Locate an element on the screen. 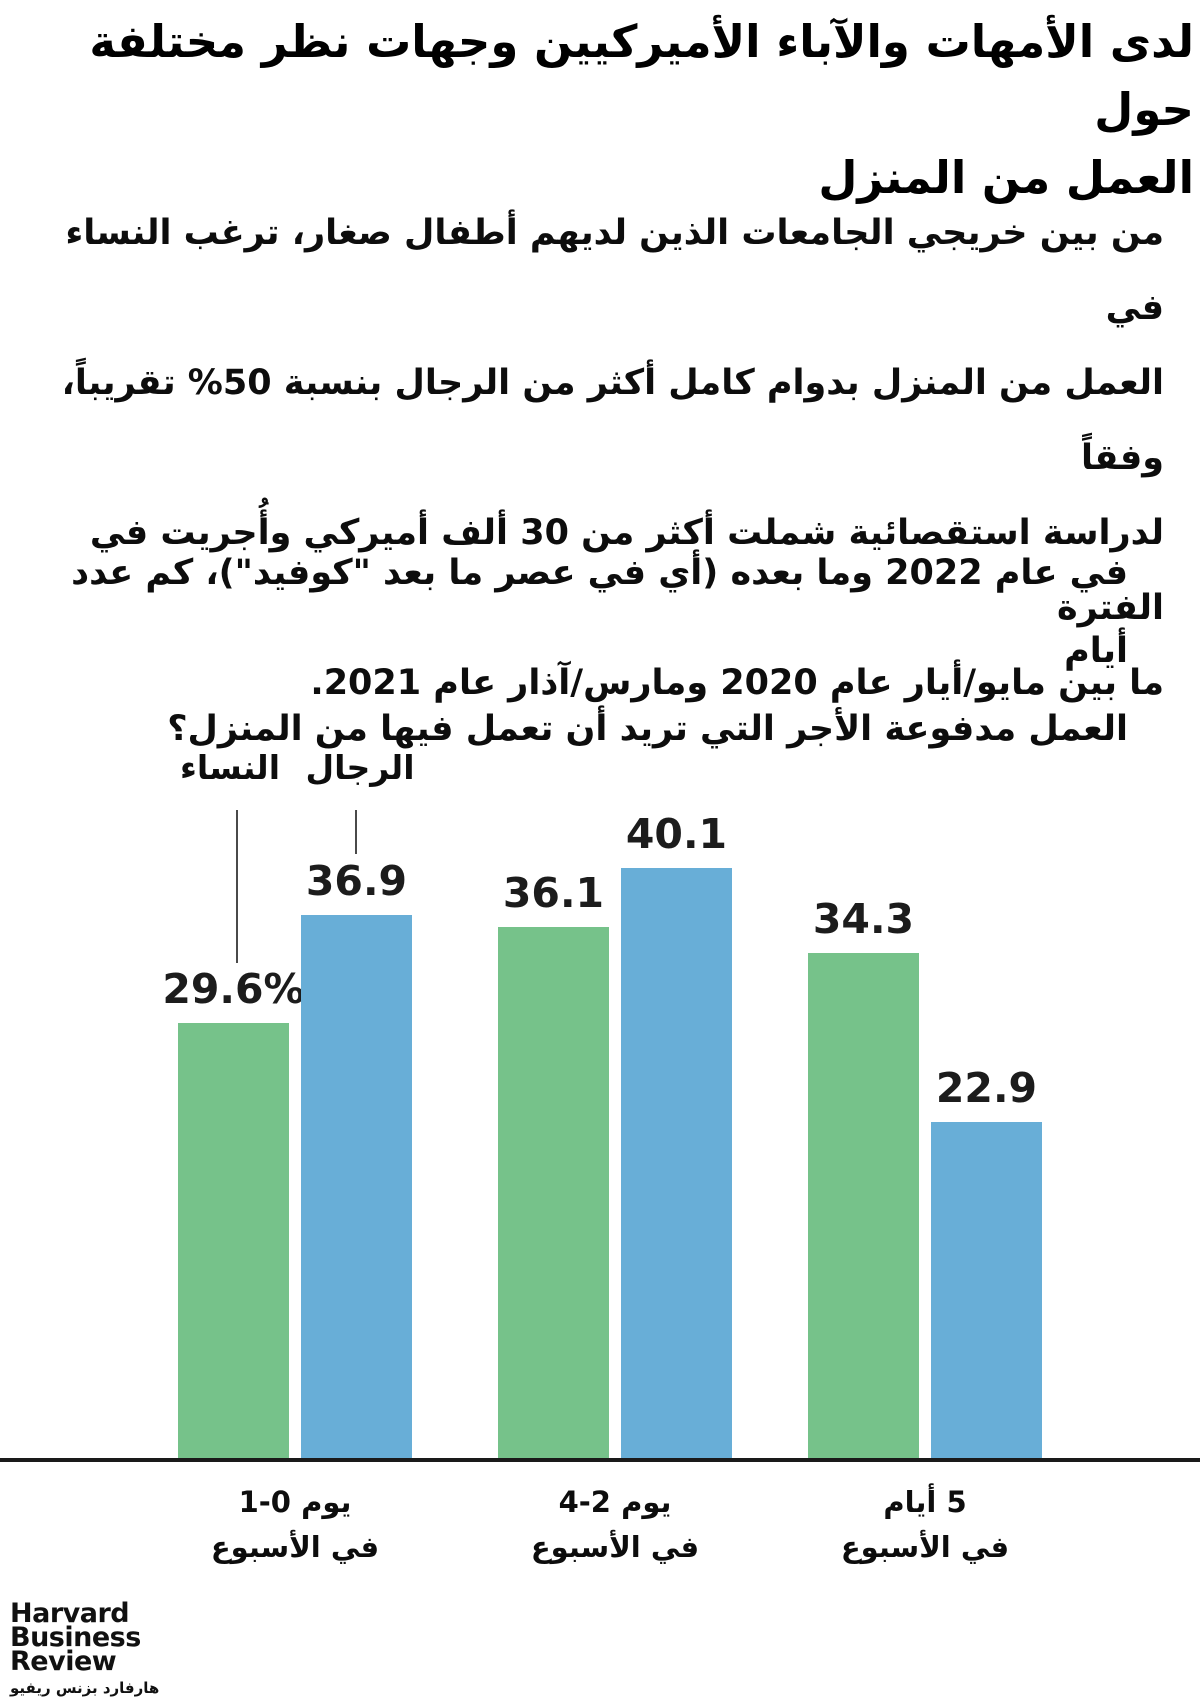  bar-men-group3 is located at coordinates (986, 1291).